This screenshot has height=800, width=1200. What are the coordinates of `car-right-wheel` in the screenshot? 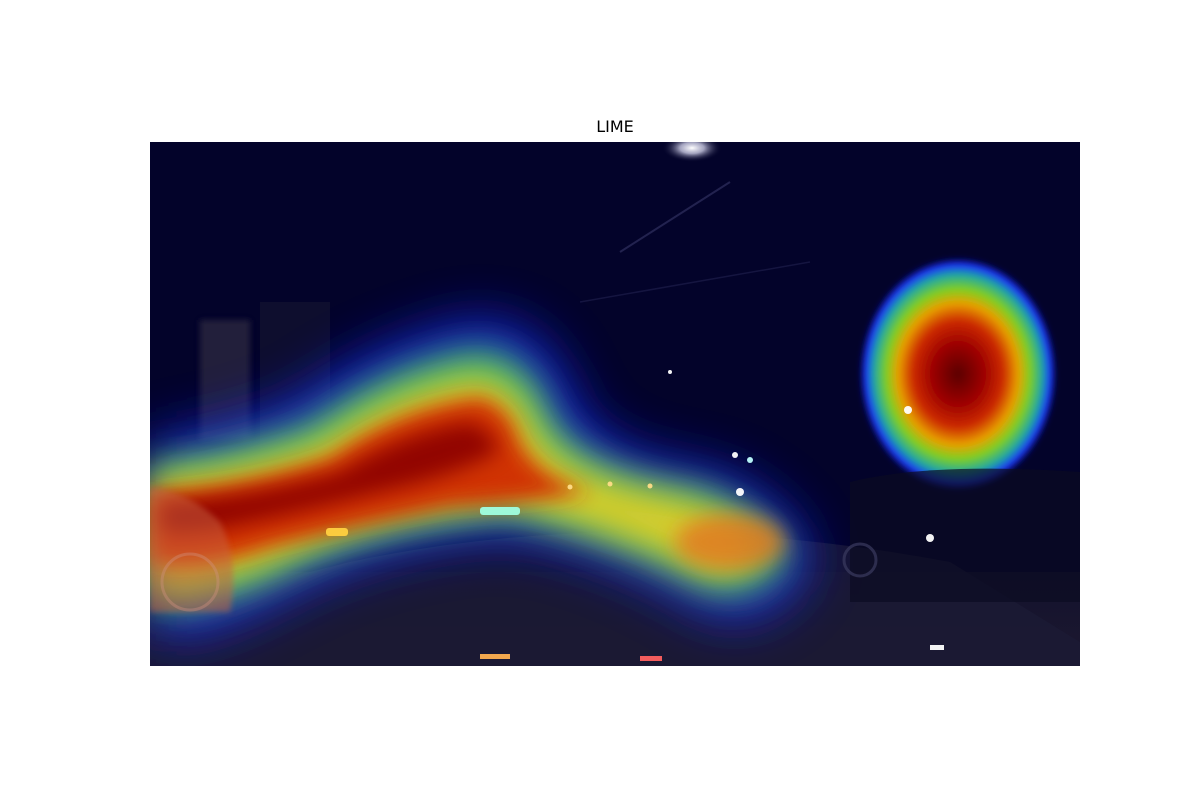 It's located at (860, 560).